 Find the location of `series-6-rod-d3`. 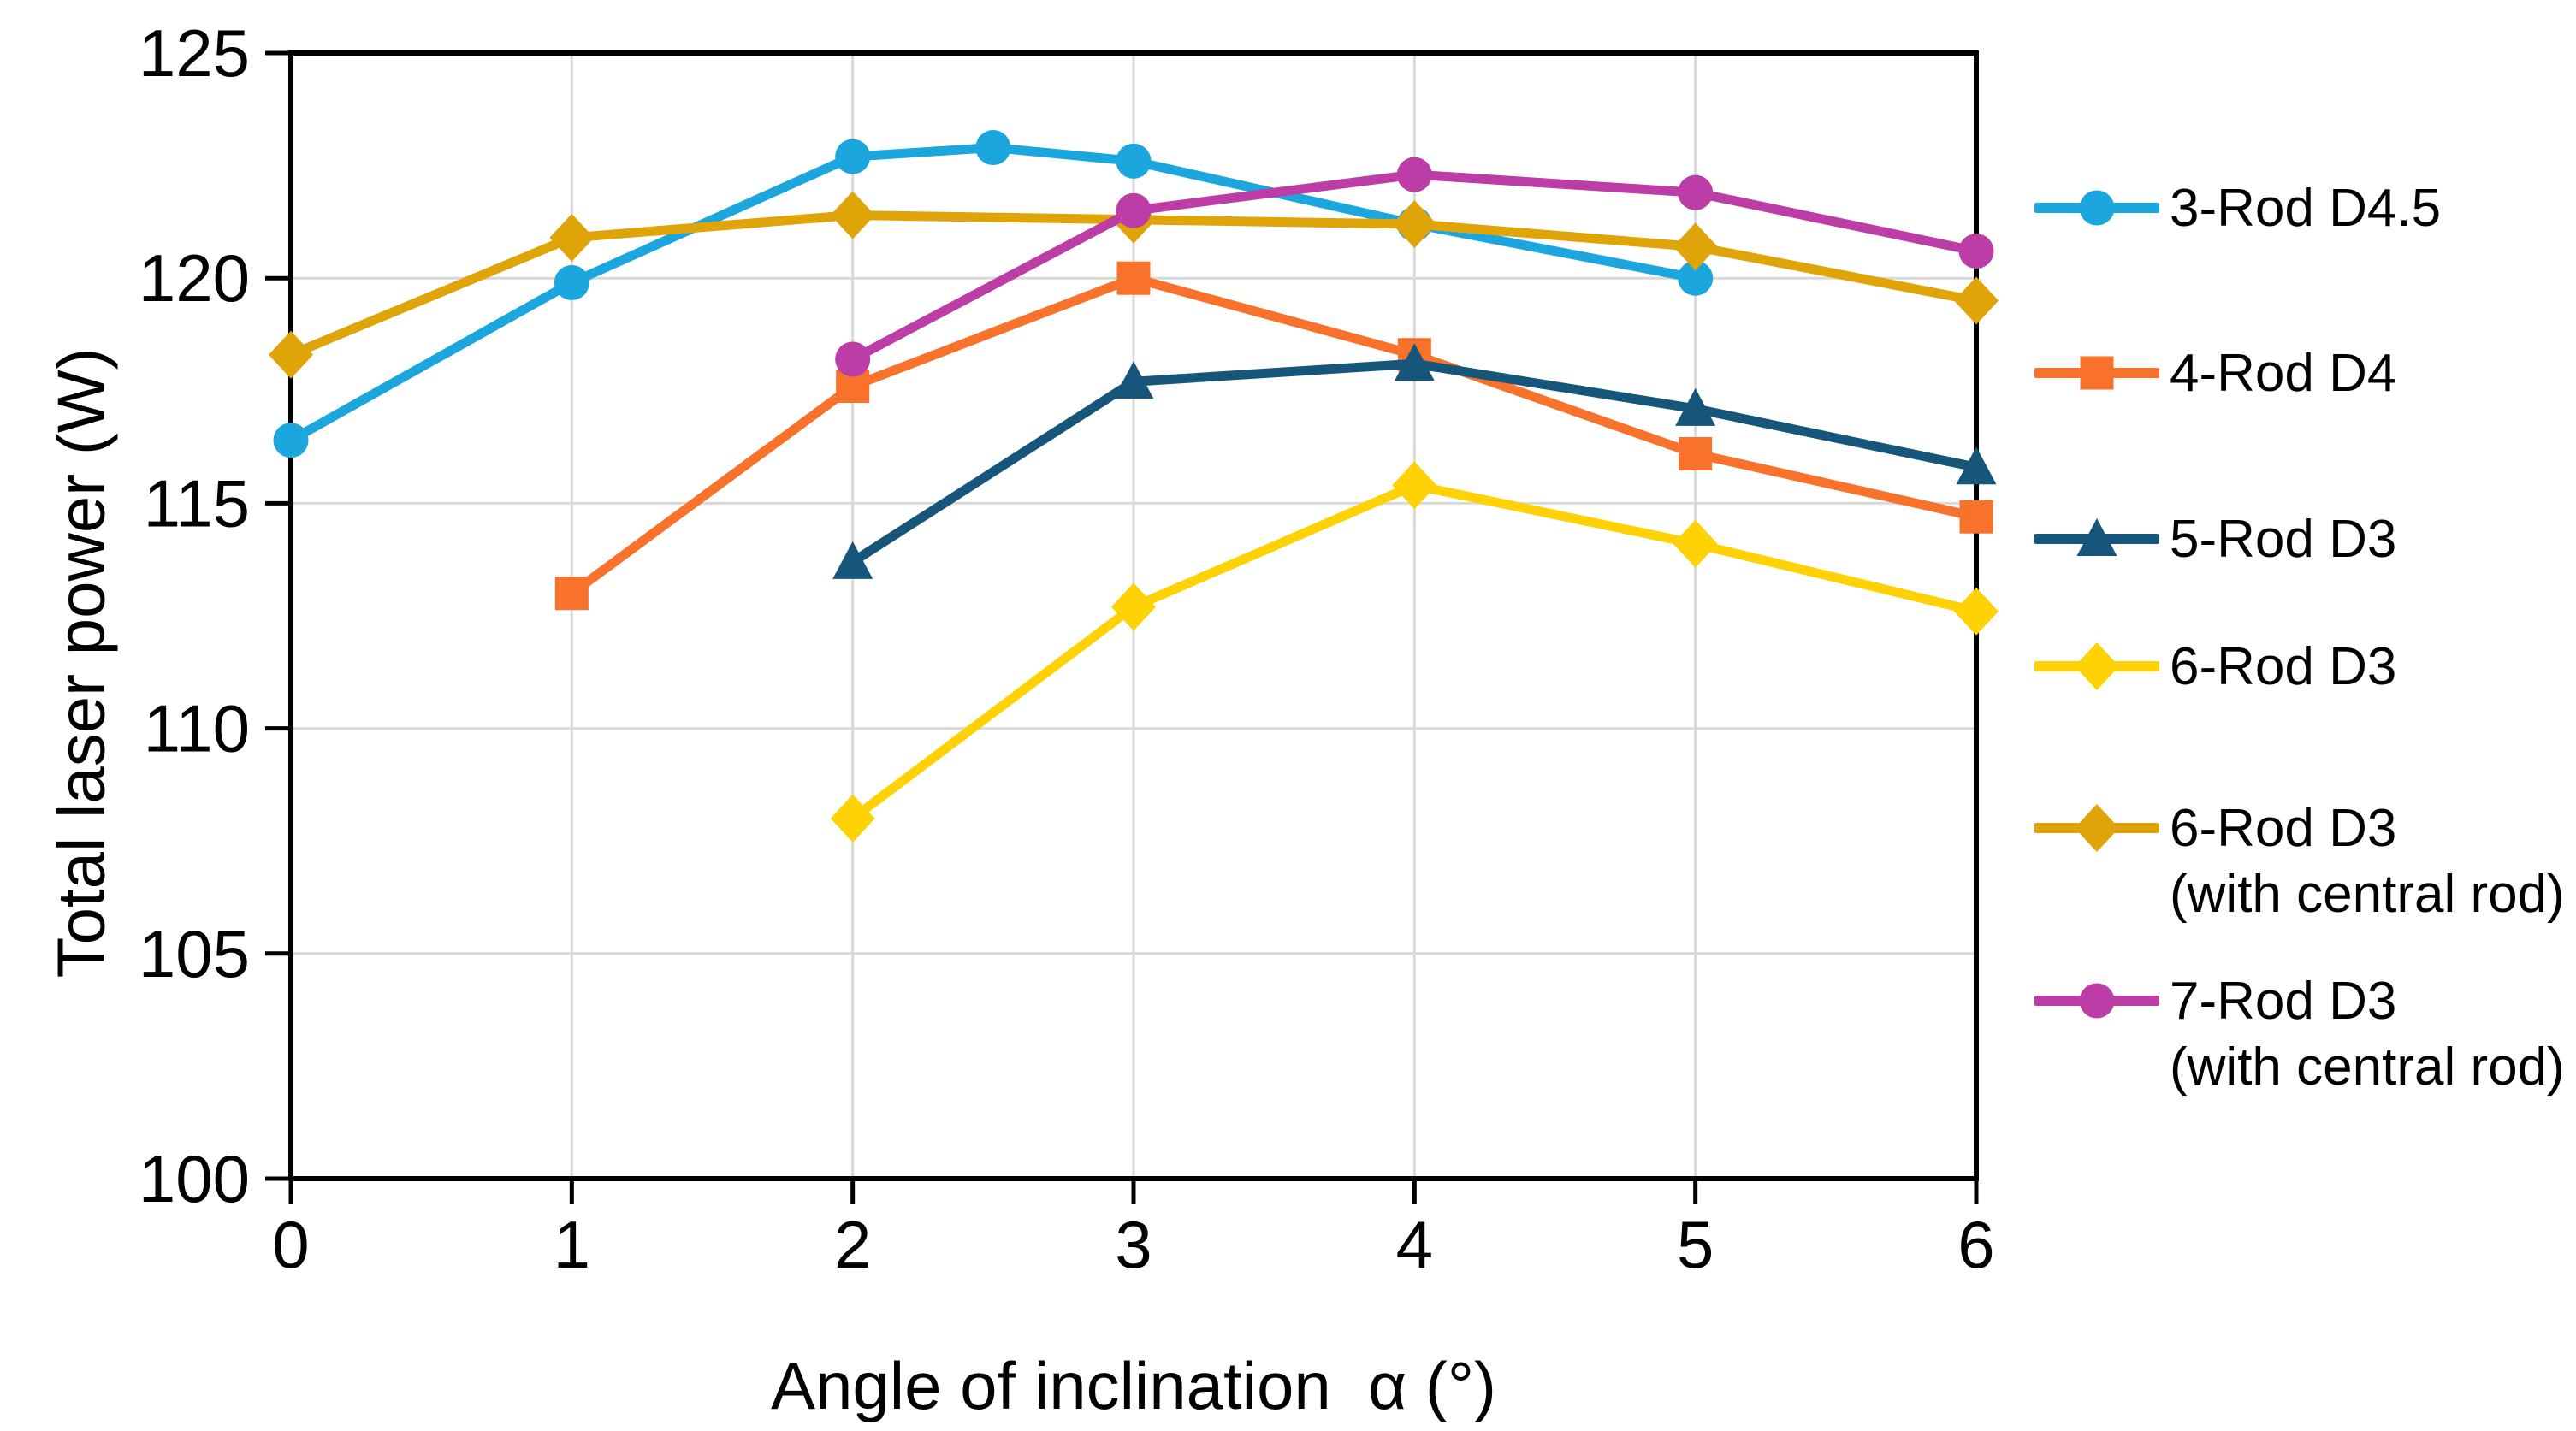

series-6-rod-d3 is located at coordinates (1415, 652).